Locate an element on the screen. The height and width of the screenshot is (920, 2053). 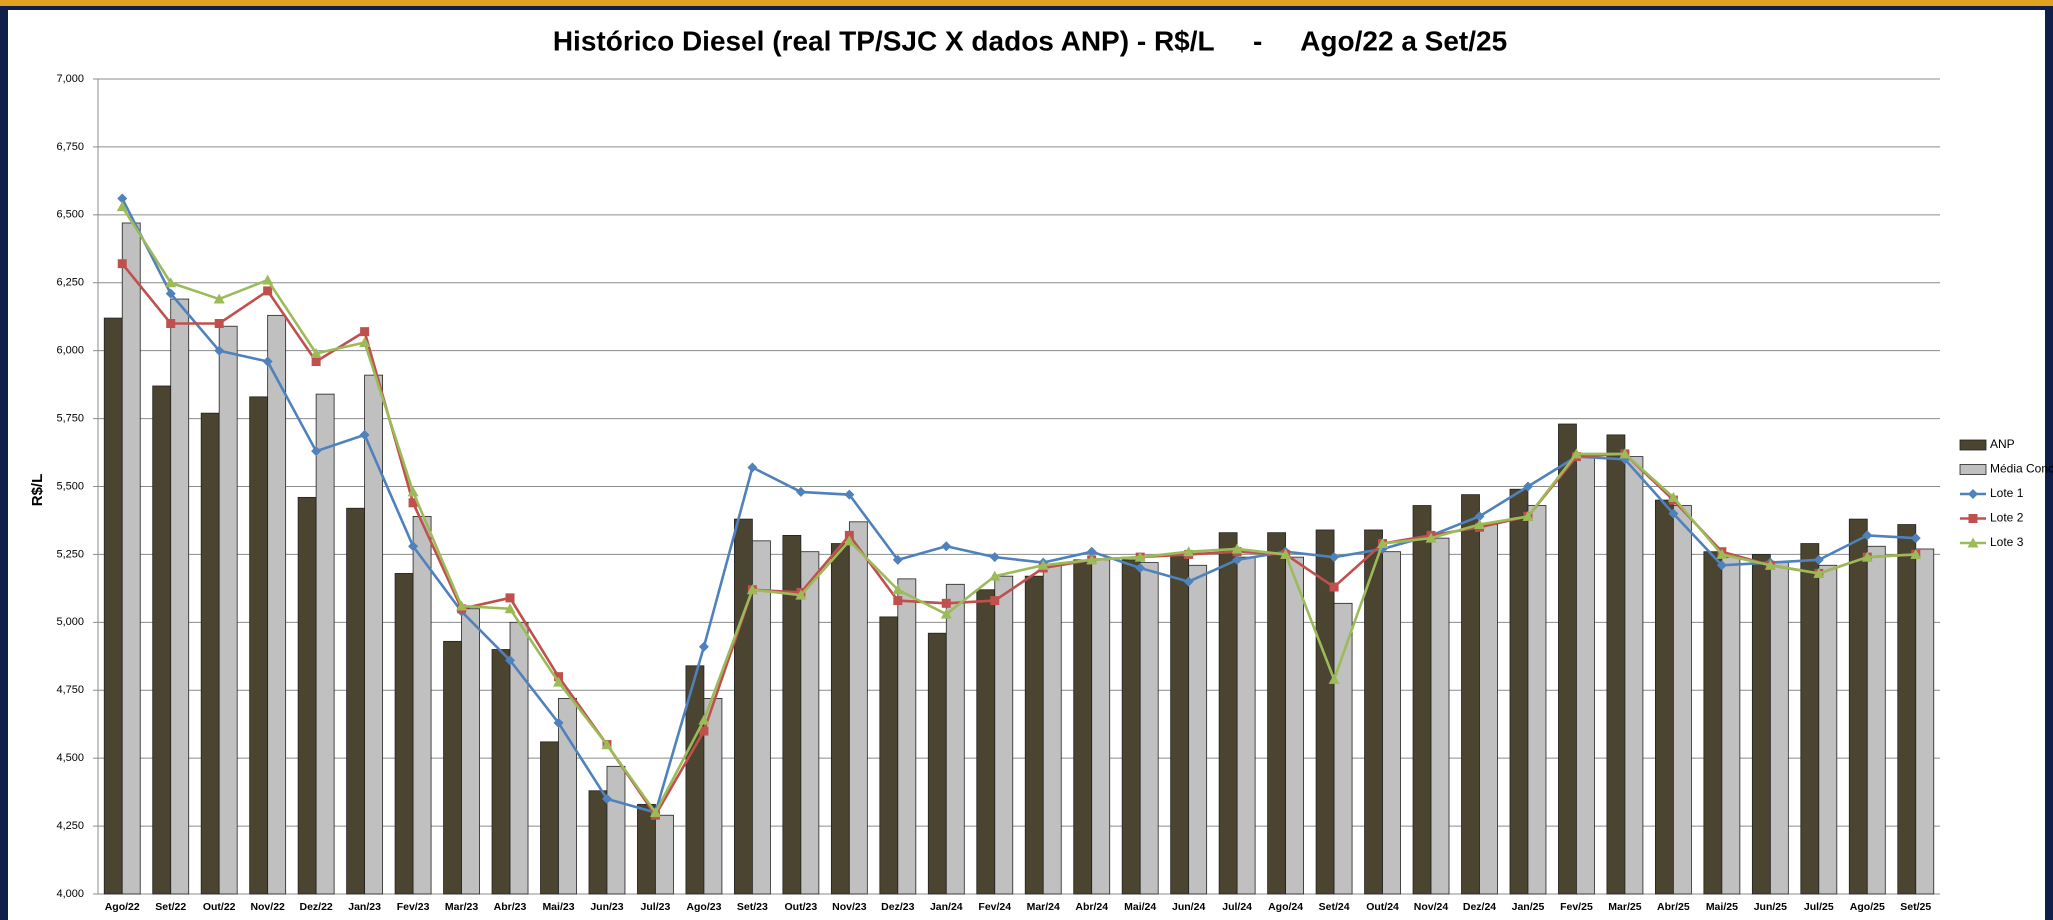
y-tick-label: 5,000 is located at coordinates (70, 622).